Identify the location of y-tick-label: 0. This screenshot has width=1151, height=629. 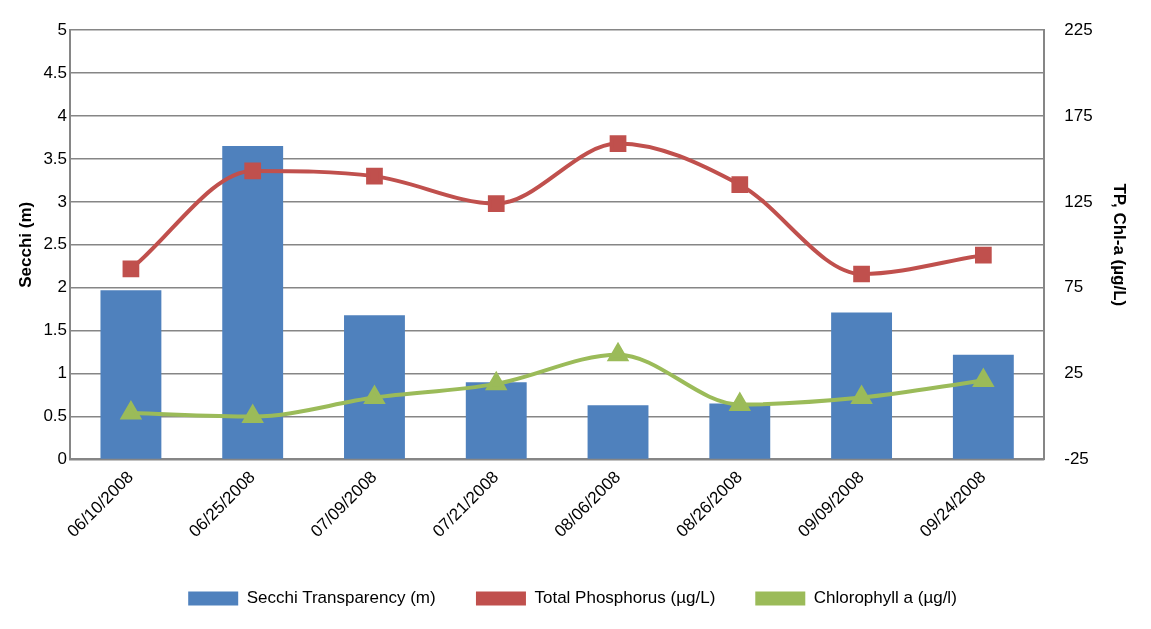
(62, 459).